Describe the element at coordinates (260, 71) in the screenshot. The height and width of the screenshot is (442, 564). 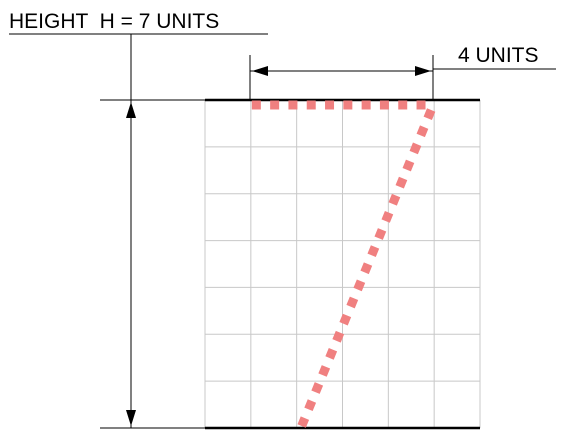
I see `width-arrow-left` at that location.